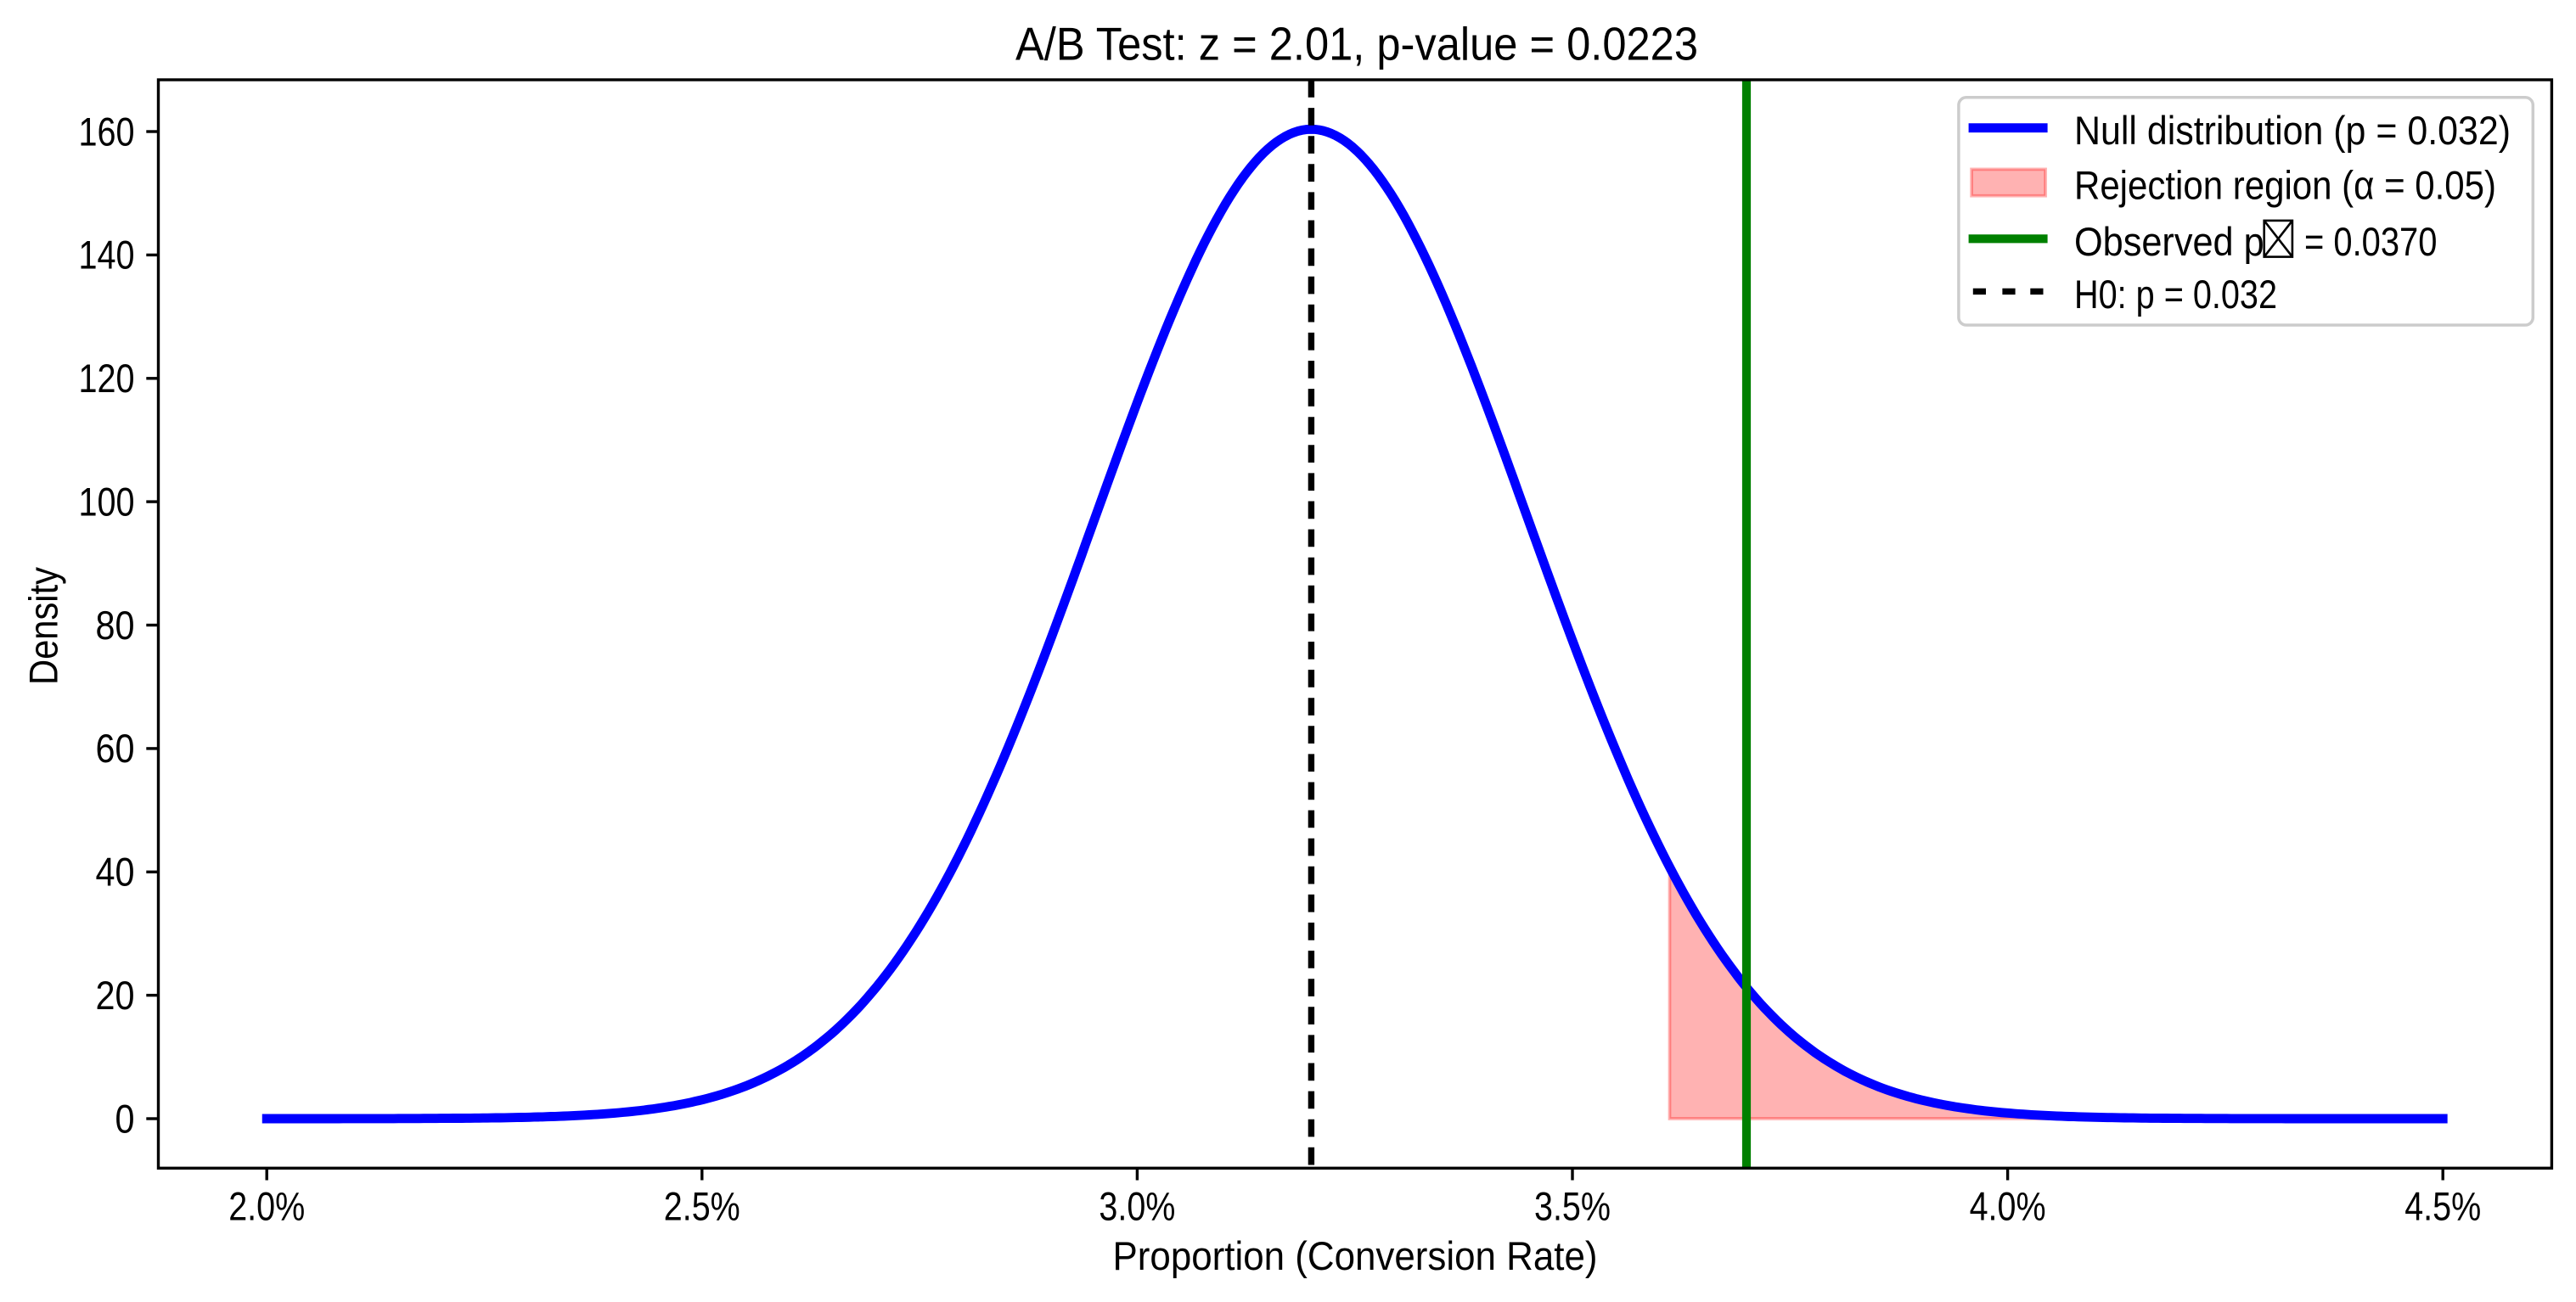  Describe the element at coordinates (2285, 186) in the screenshot. I see `svg-text: Rejection region (α = 0.05)` at that location.